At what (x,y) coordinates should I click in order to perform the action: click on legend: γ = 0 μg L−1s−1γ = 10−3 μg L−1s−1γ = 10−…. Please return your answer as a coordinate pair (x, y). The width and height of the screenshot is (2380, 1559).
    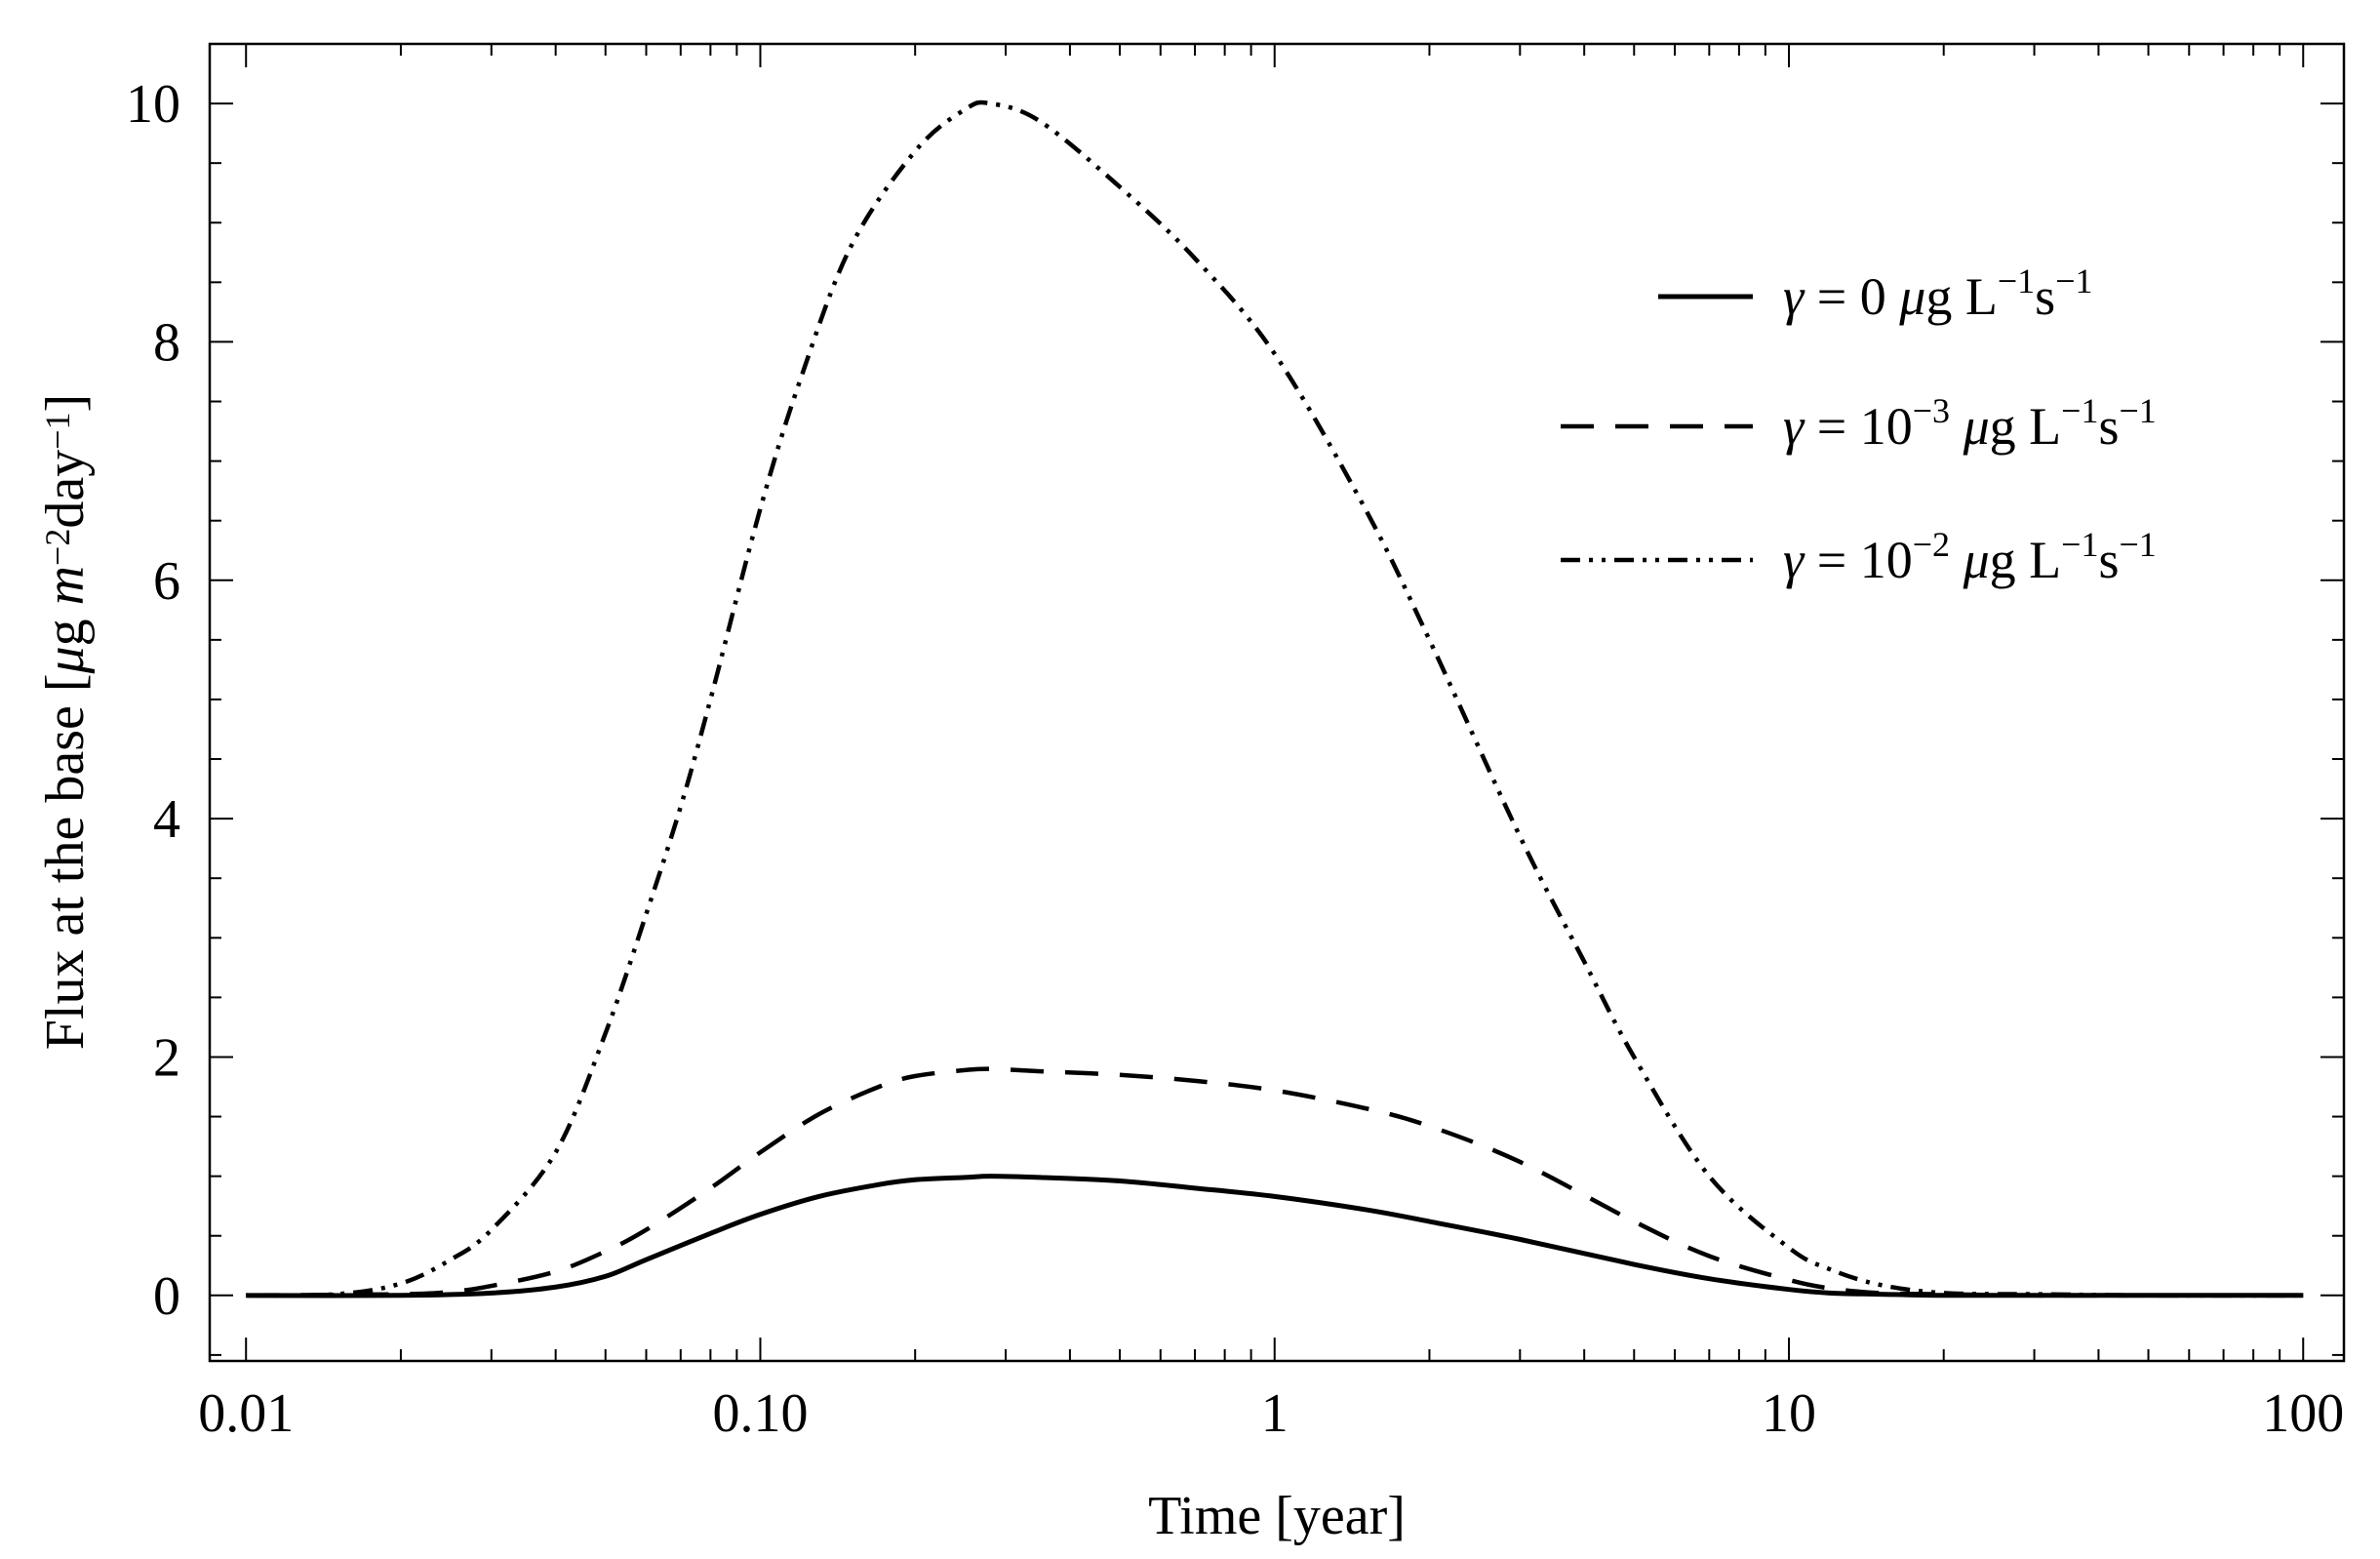
    Looking at the image, I should click on (1859, 425).